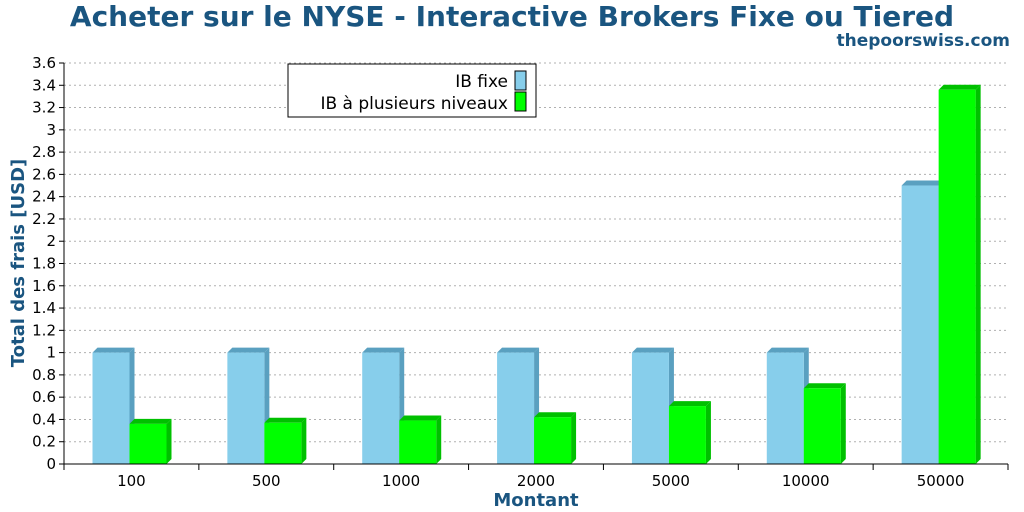 This screenshot has width=1024, height=512. What do you see at coordinates (941, 481) in the screenshot?
I see `x-tick-label: 50000` at bounding box center [941, 481].